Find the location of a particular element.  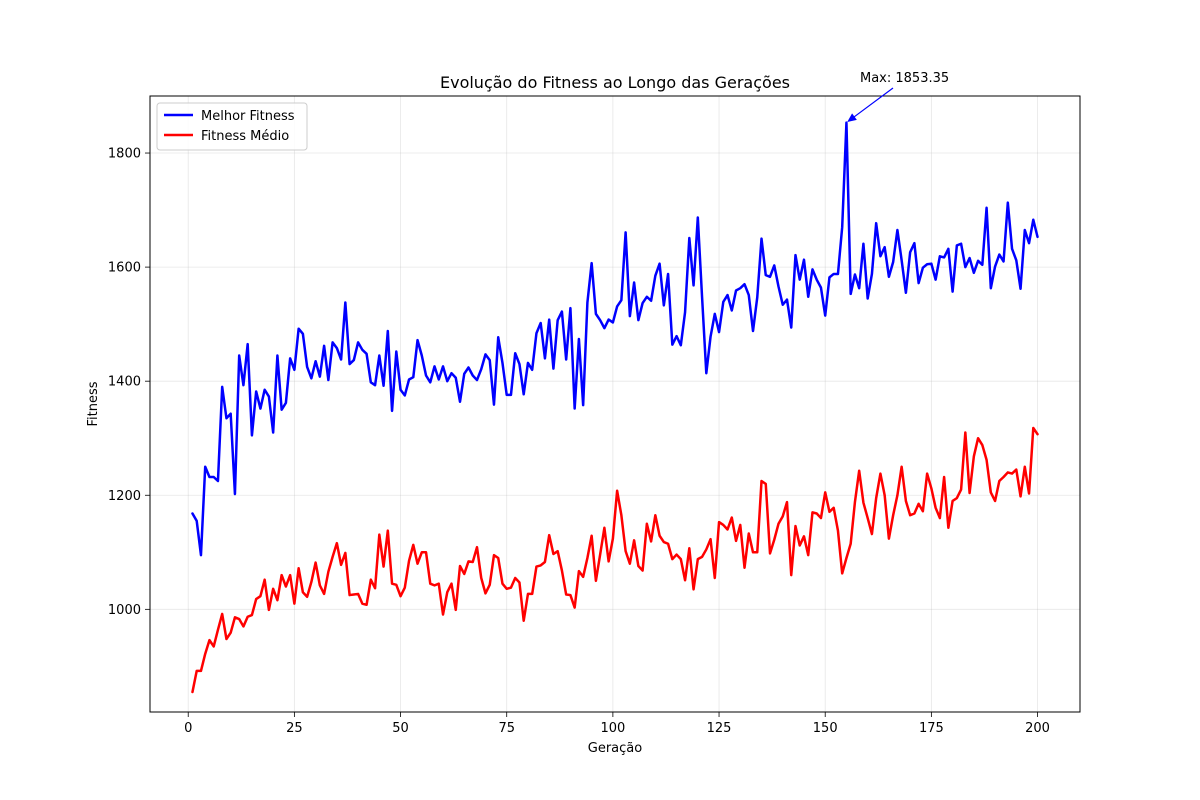

annotation-text: Max: 1853.35 is located at coordinates (904, 78).